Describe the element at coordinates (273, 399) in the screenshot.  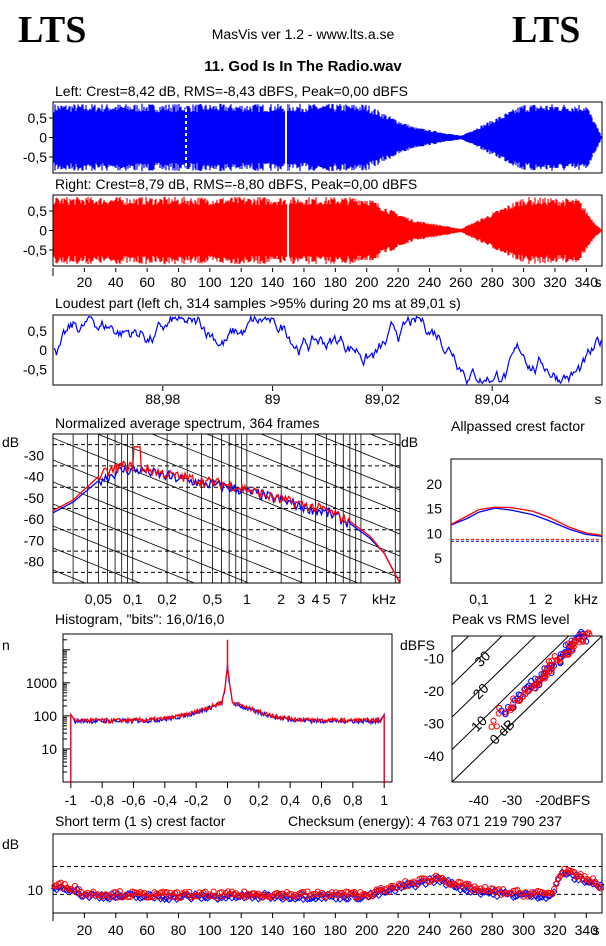
I see `loudest_part-xtick-label: 89` at that location.